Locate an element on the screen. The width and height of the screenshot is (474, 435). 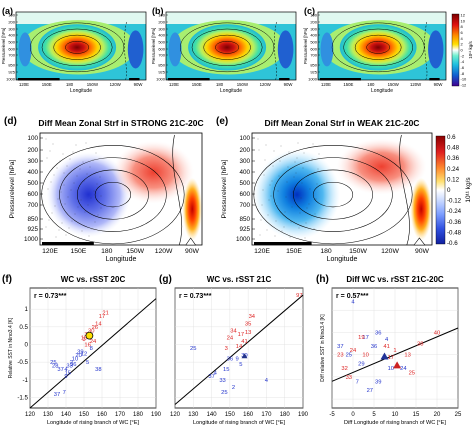
colorbar-tick-label: -0.12 is located at coordinates (454, 201).